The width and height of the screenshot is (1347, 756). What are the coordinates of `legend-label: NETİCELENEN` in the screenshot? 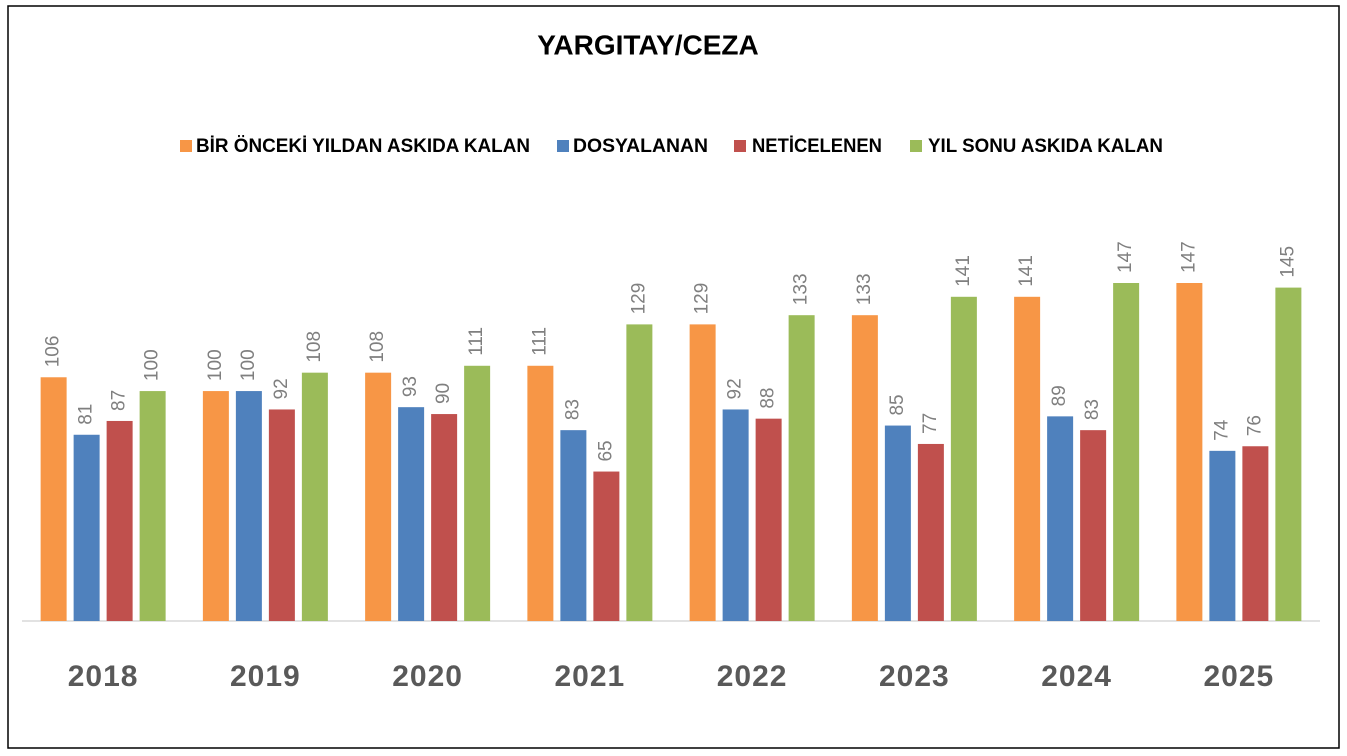 It's located at (817, 146).